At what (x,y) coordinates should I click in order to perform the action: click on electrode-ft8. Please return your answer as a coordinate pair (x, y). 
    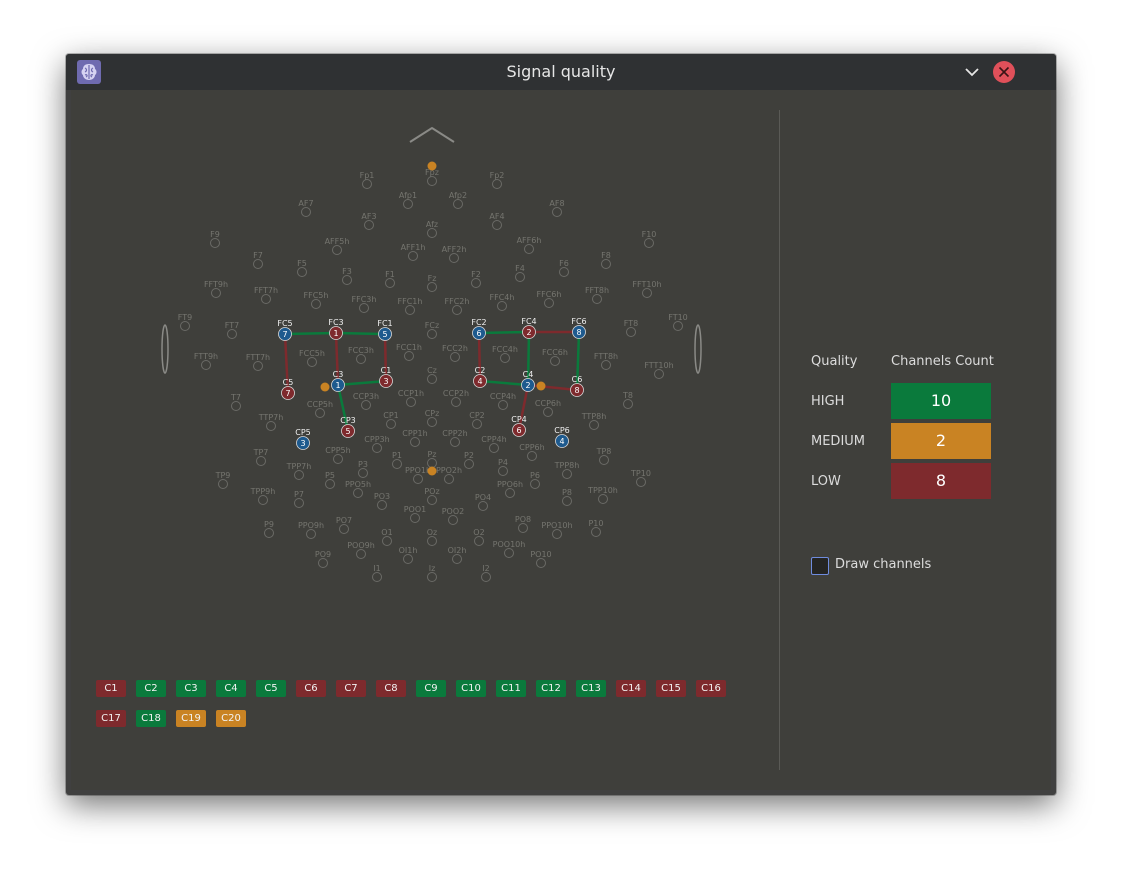
    Looking at the image, I should click on (631, 332).